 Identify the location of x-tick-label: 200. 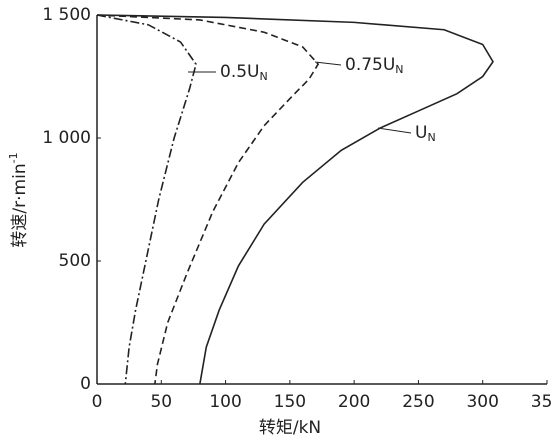
(354, 402).